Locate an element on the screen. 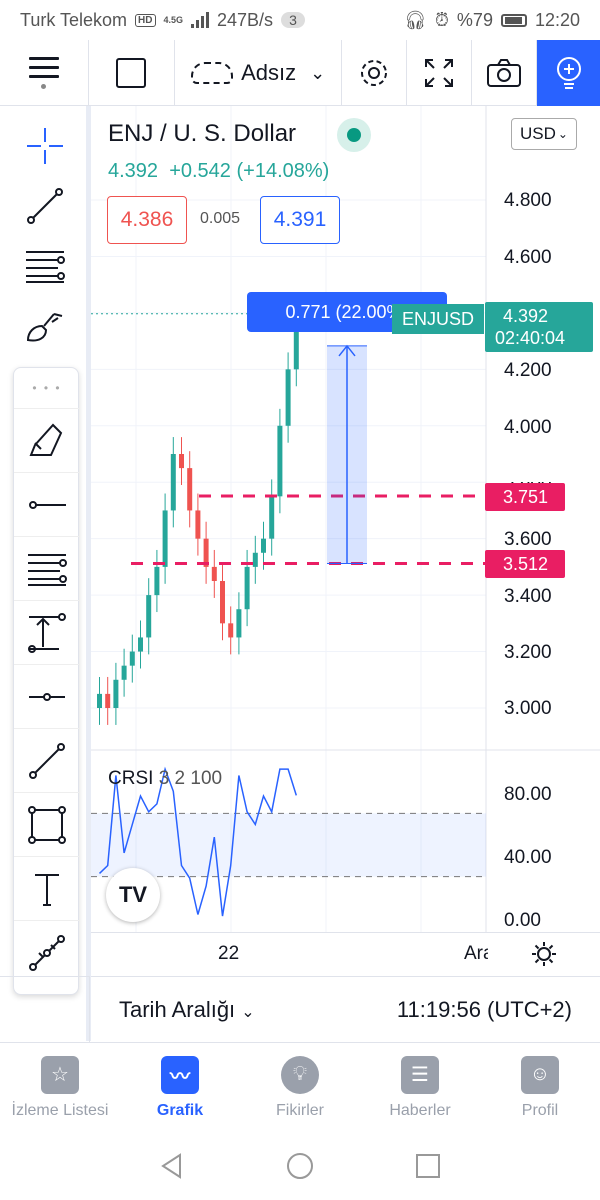 The width and height of the screenshot is (600, 1200). battery-percent: %79 is located at coordinates (474, 19).